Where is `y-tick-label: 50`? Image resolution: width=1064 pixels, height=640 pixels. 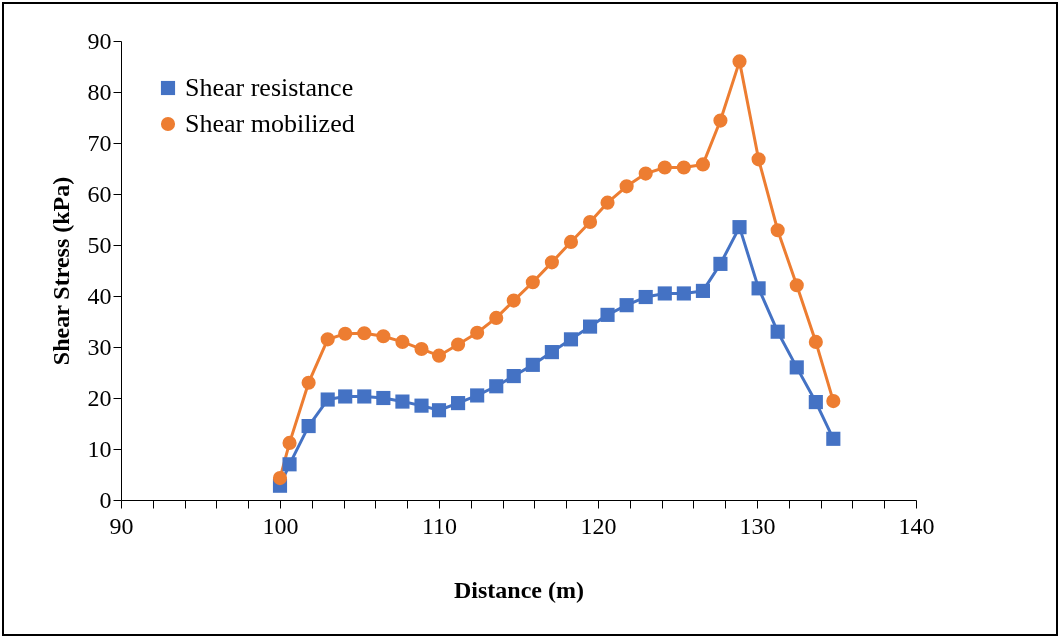 y-tick-label: 50 is located at coordinates (99, 244).